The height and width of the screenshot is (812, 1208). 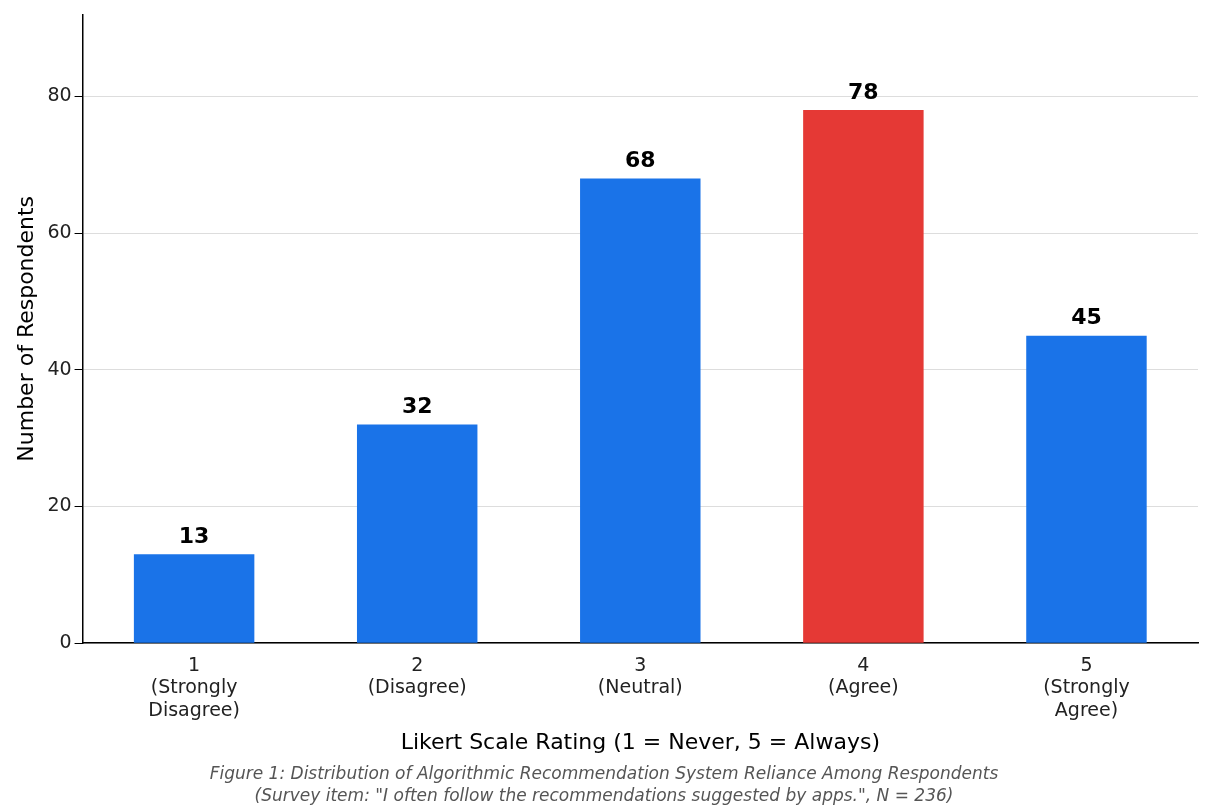 I want to click on x-tick-label: 2 (Disagree), so click(x=417, y=675).